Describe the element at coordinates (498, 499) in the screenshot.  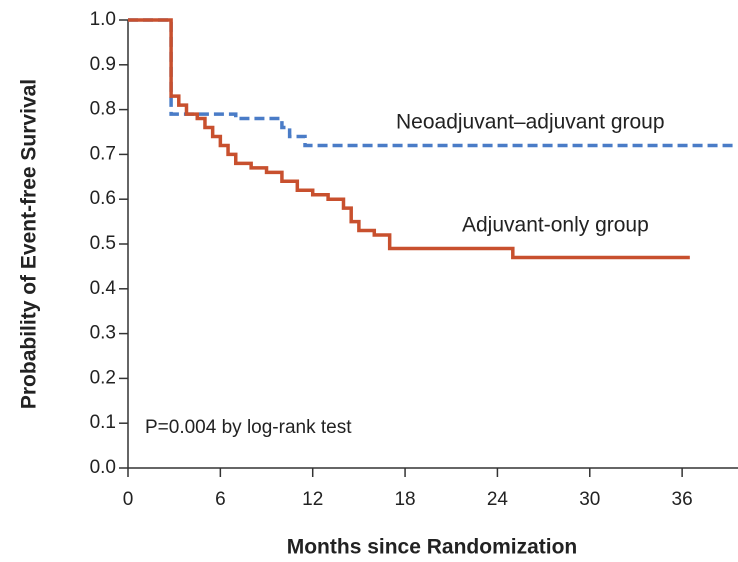
I see `x-tick-label: 24` at that location.